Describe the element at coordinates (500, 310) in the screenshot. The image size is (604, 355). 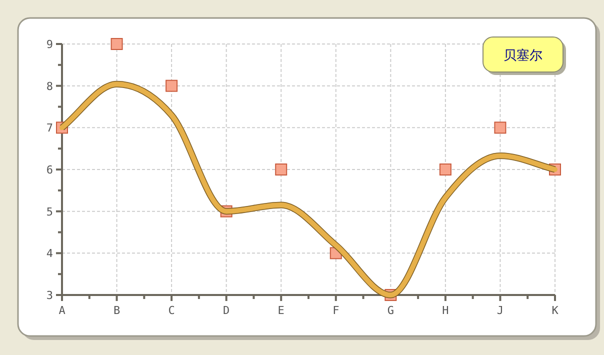
I see `x-tick-label: J` at that location.